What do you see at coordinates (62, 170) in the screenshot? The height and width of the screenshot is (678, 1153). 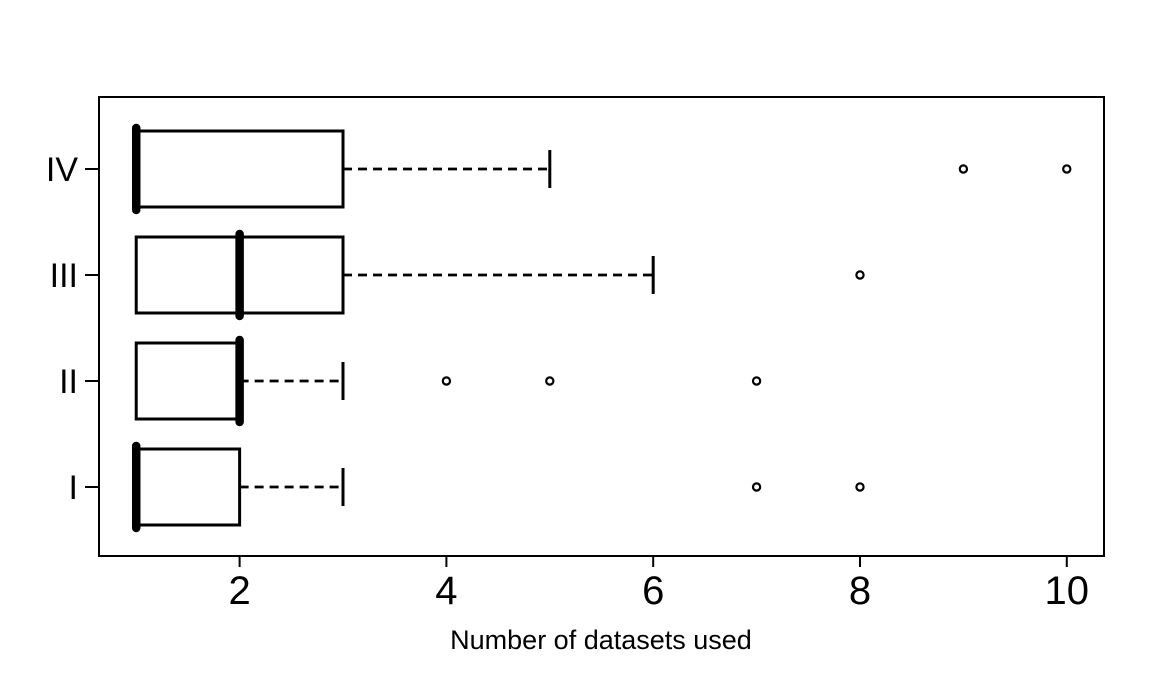 I see `y-category-label: IV` at bounding box center [62, 170].